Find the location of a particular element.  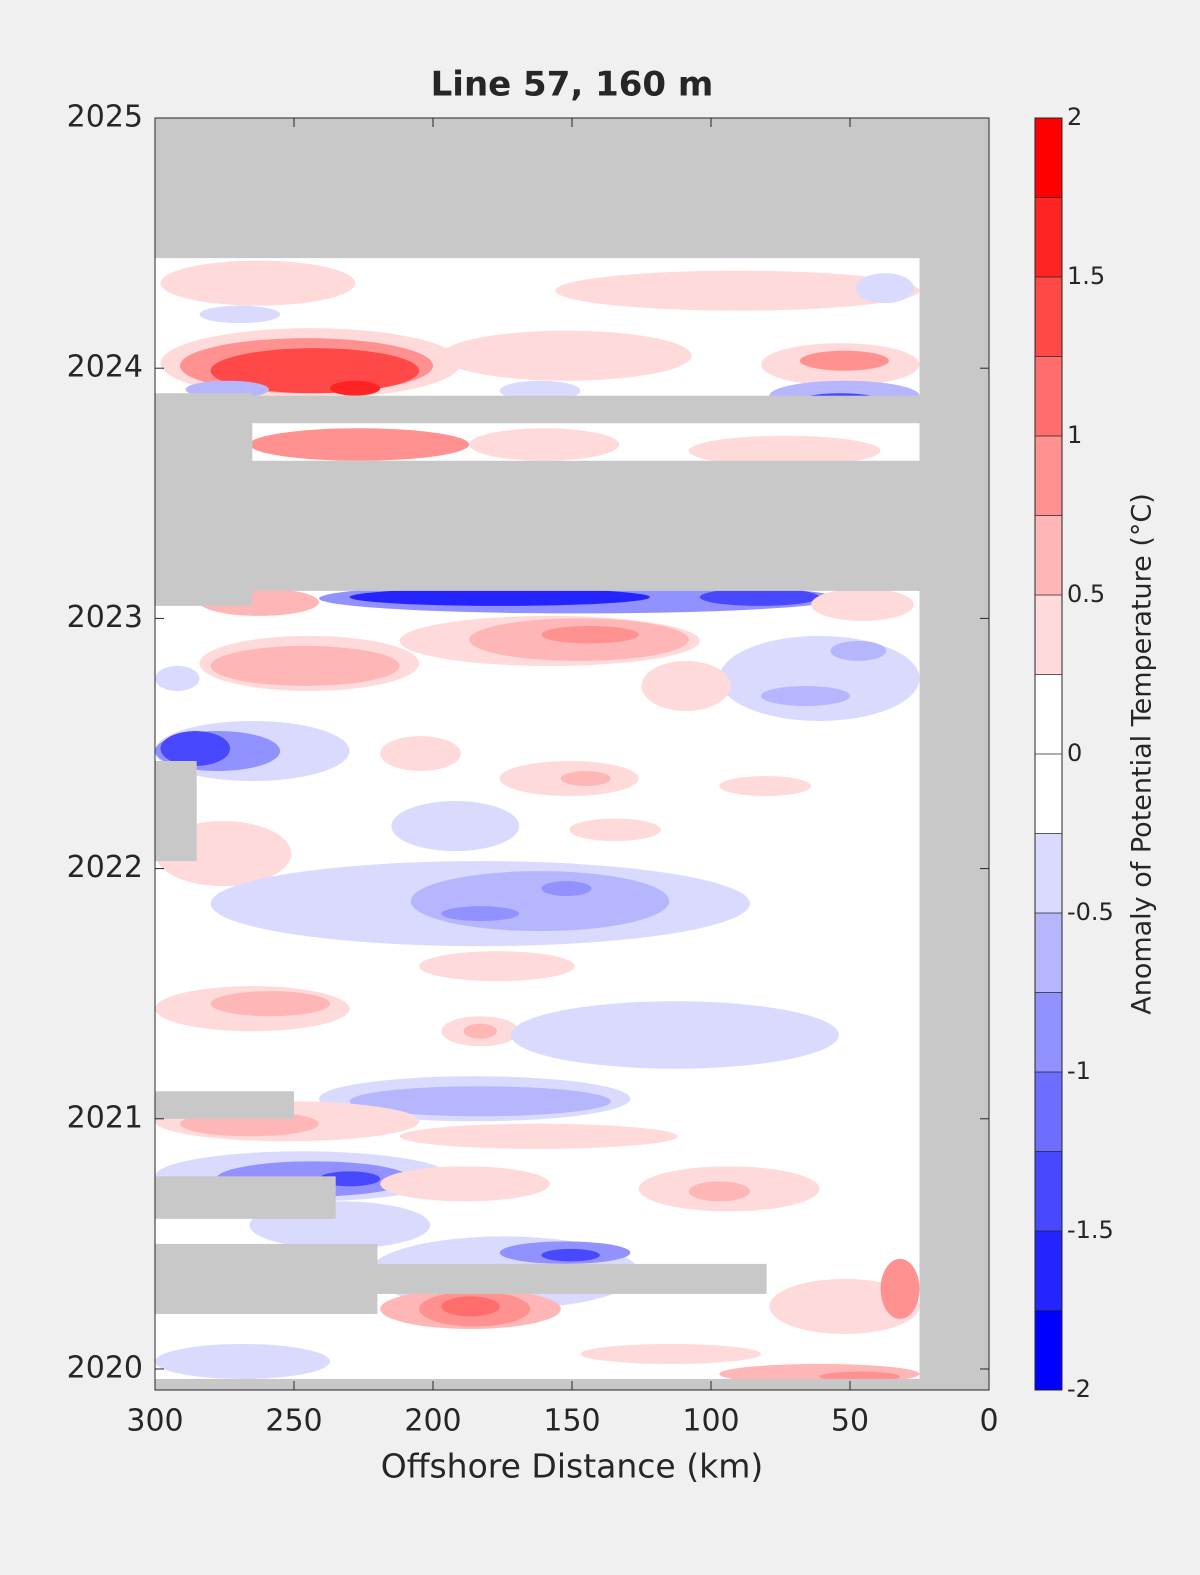

x-tick-label: 300 is located at coordinates (154, 1421).